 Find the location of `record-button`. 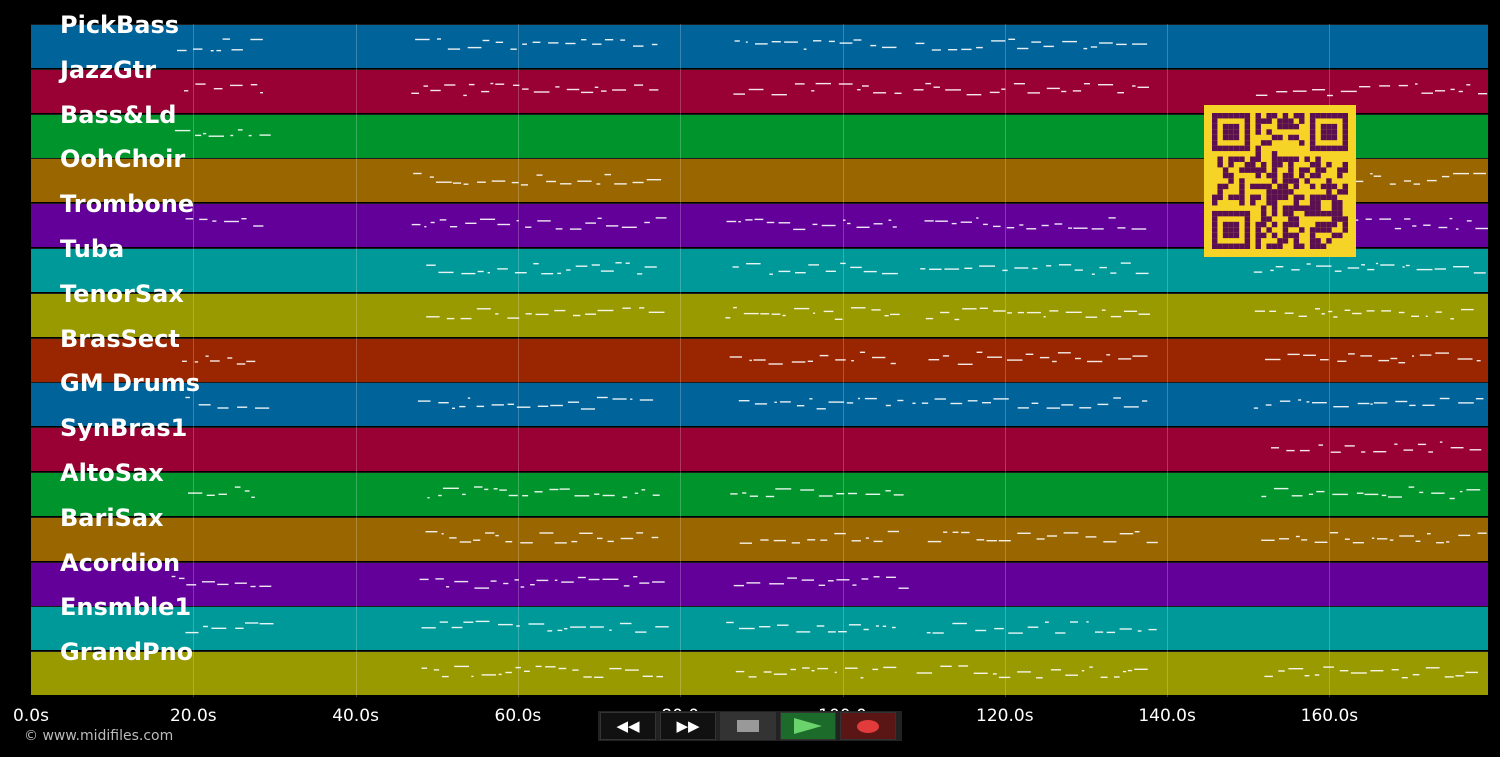

record-button is located at coordinates (868, 726).